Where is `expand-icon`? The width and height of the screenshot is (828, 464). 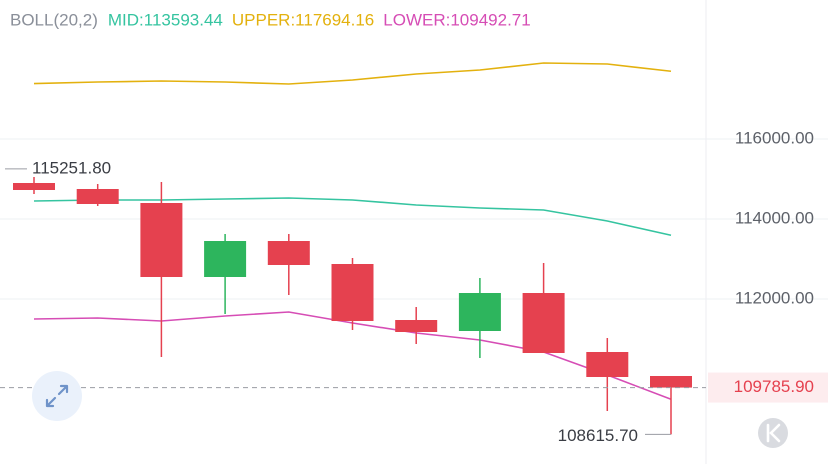 expand-icon is located at coordinates (57, 396).